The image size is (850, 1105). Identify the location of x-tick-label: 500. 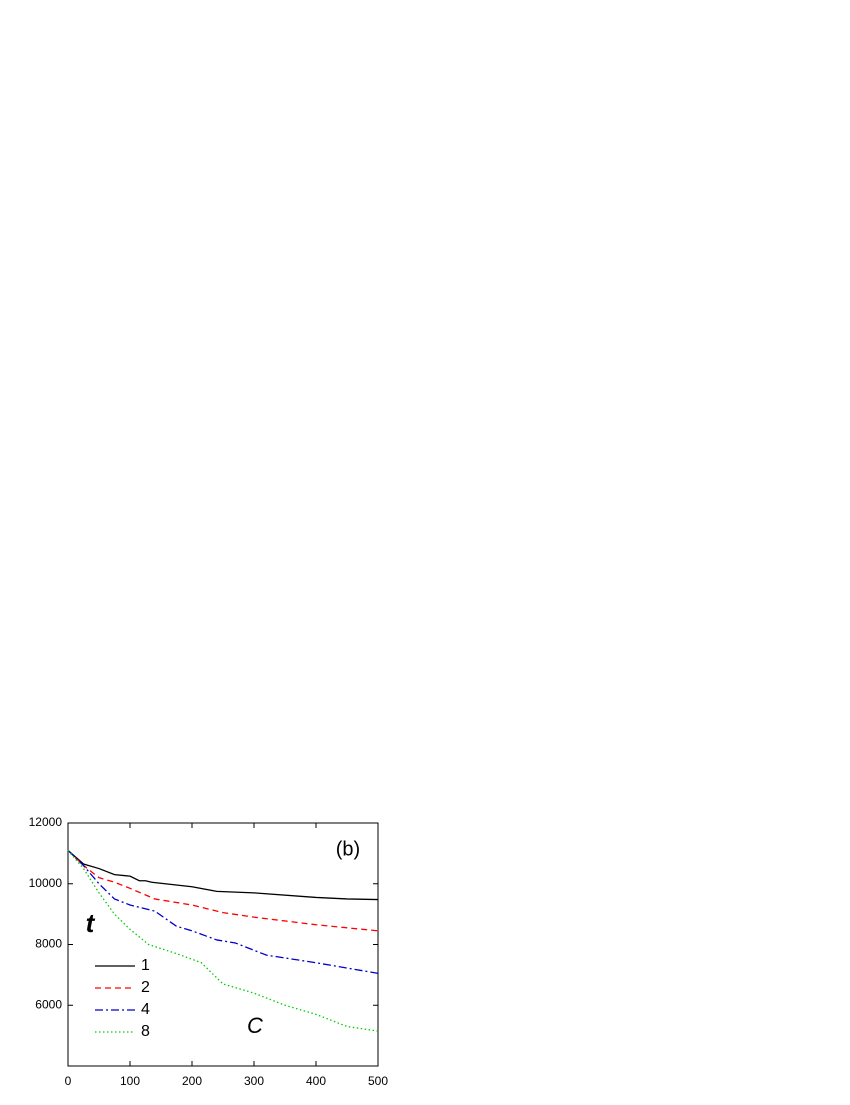
(378, 1081).